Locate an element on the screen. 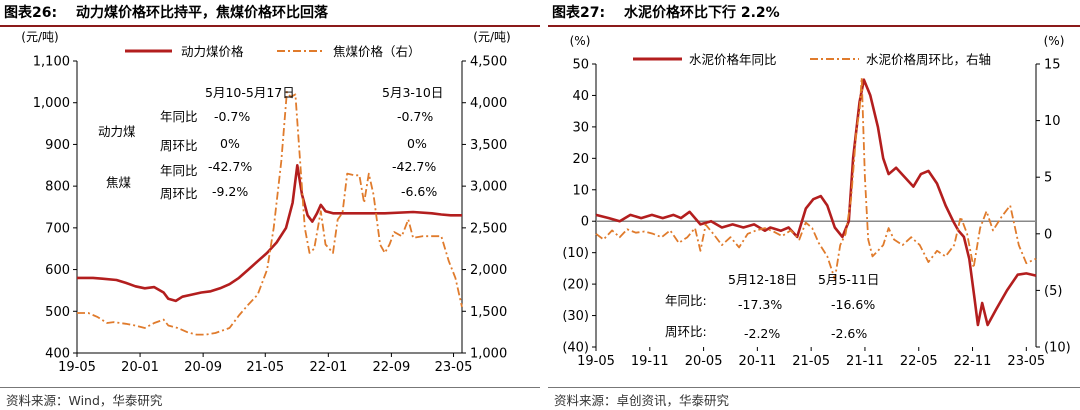 The width and height of the screenshot is (1080, 410). row-wow-thermal: 周环比 is located at coordinates (179, 145).